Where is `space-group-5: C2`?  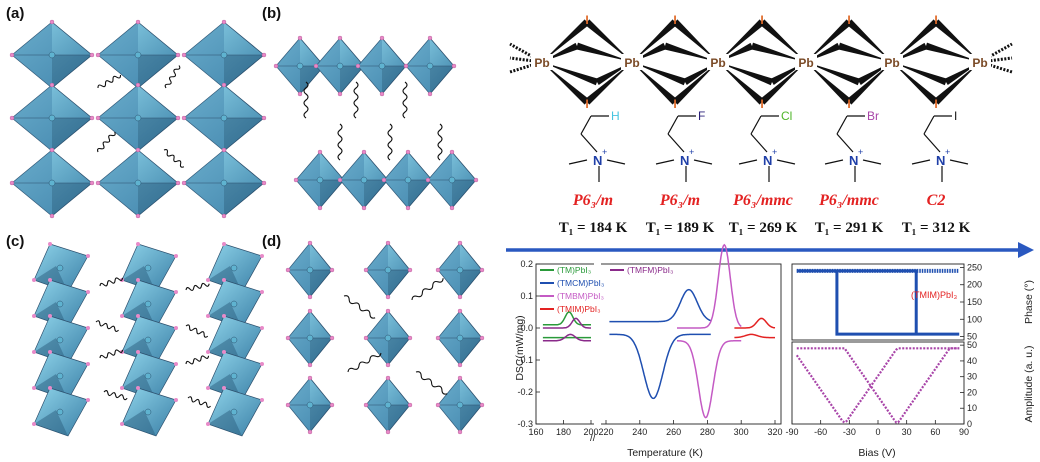
space-group-5: C2 is located at coordinates (936, 200).